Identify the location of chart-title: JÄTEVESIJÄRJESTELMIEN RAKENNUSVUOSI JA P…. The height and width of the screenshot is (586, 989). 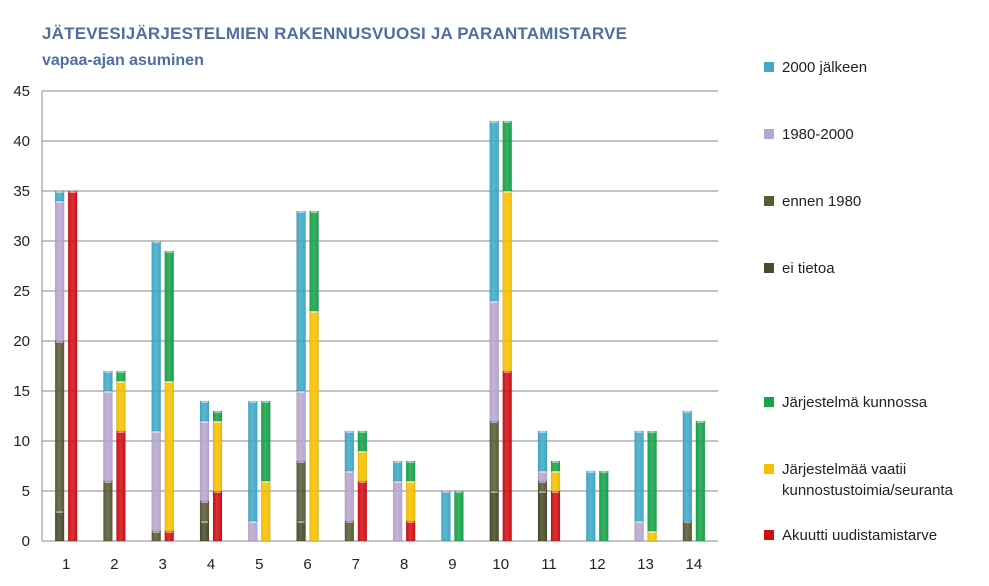
(335, 33).